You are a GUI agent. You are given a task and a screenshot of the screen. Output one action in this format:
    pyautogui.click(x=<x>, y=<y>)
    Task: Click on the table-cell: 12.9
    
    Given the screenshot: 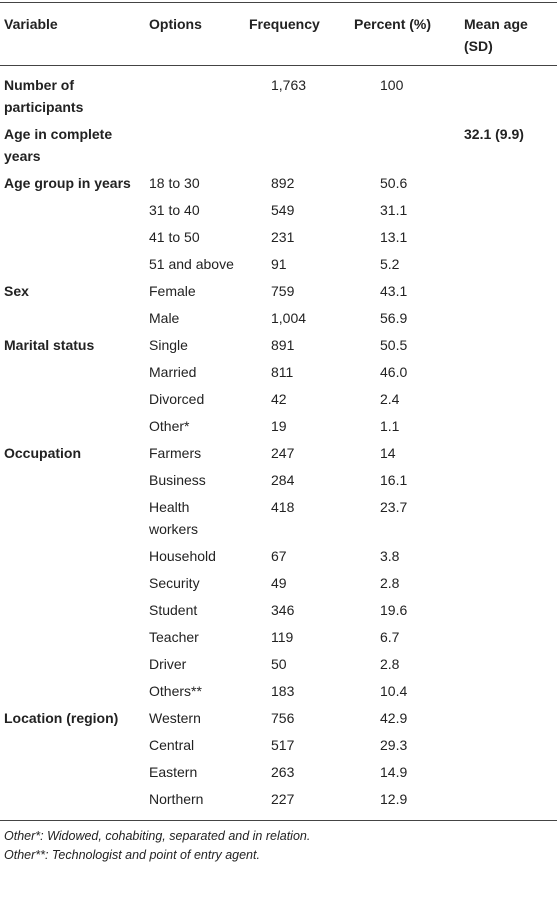 What is the action you would take?
    pyautogui.click(x=394, y=799)
    